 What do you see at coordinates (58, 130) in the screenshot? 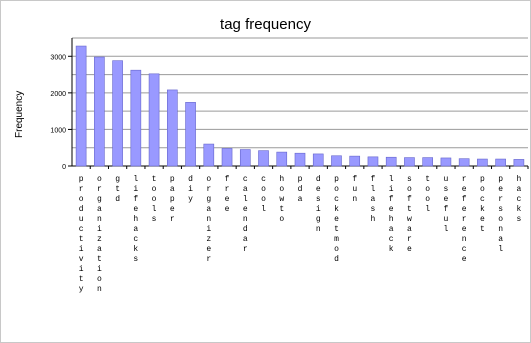
I see `y-tick-label: 1000` at bounding box center [58, 130].